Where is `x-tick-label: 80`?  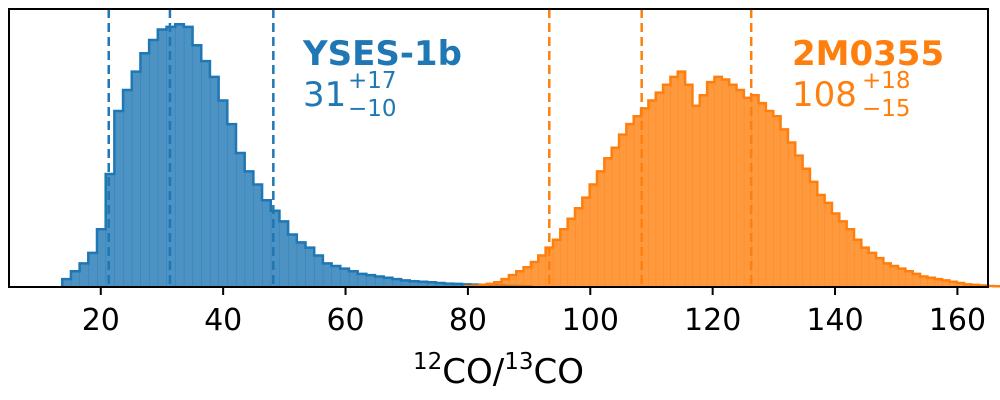
x-tick-label: 80 is located at coordinates (468, 320).